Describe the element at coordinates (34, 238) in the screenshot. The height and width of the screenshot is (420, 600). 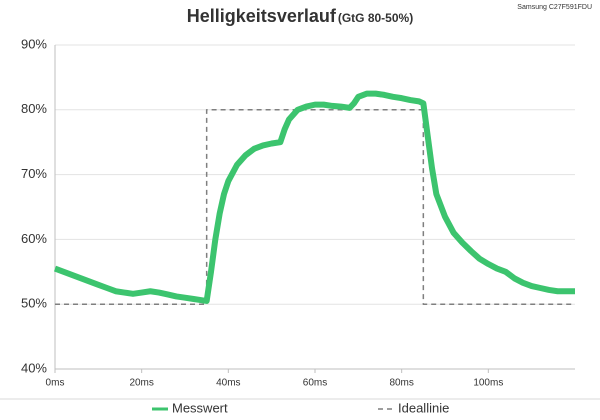
I see `y-tick-label: 60%` at that location.